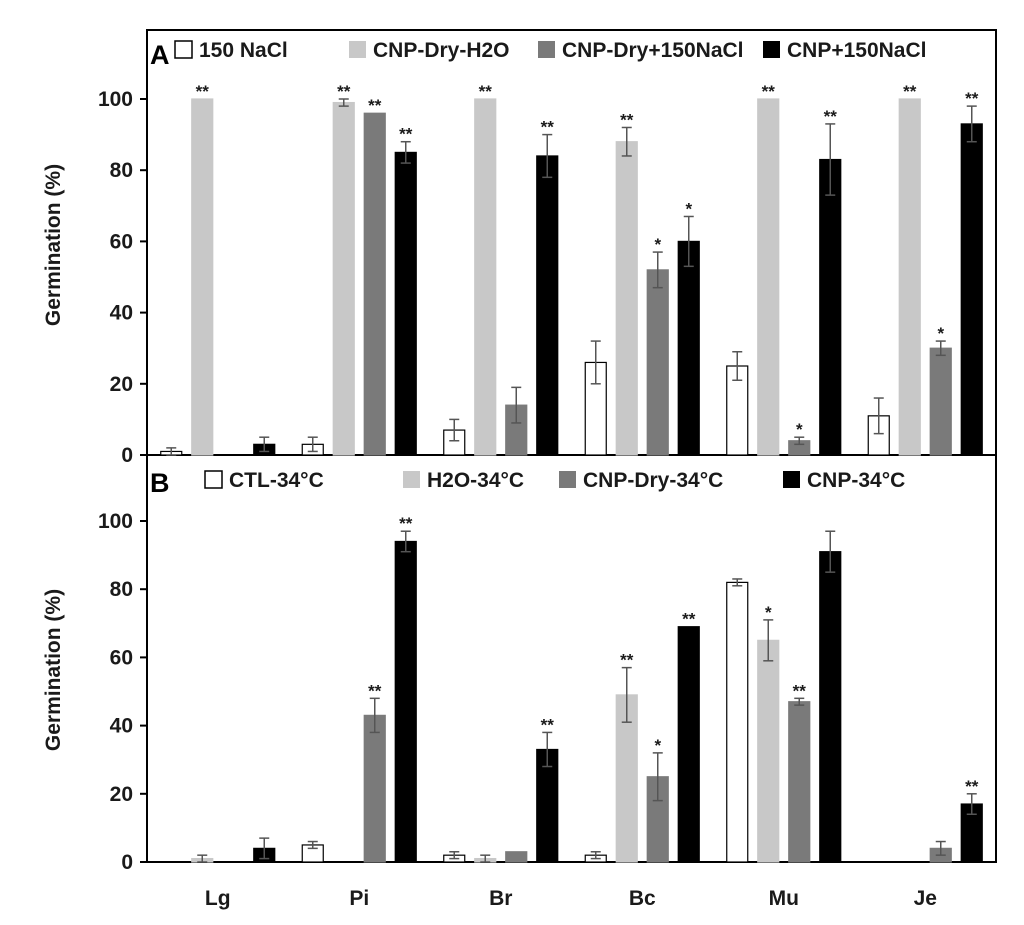  What do you see at coordinates (121, 726) in the screenshot?
I see `panel-b-ytick-label: 40` at bounding box center [121, 726].